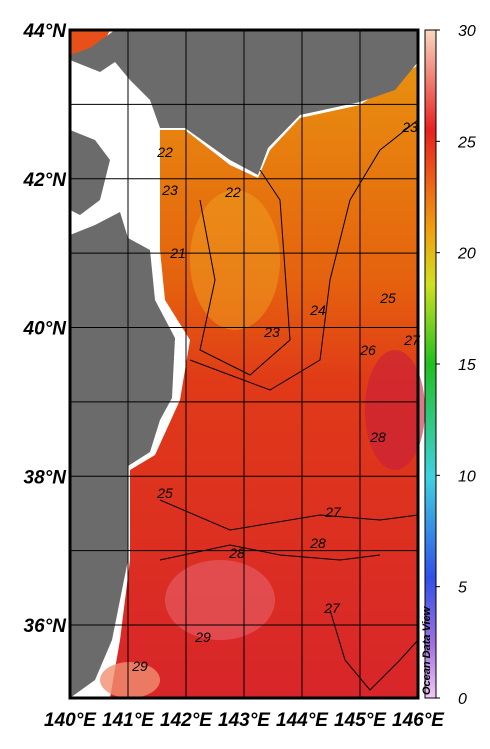 This screenshot has height=749, width=490. Describe the element at coordinates (46, 477) in the screenshot. I see `lat-label: 38°N` at that location.